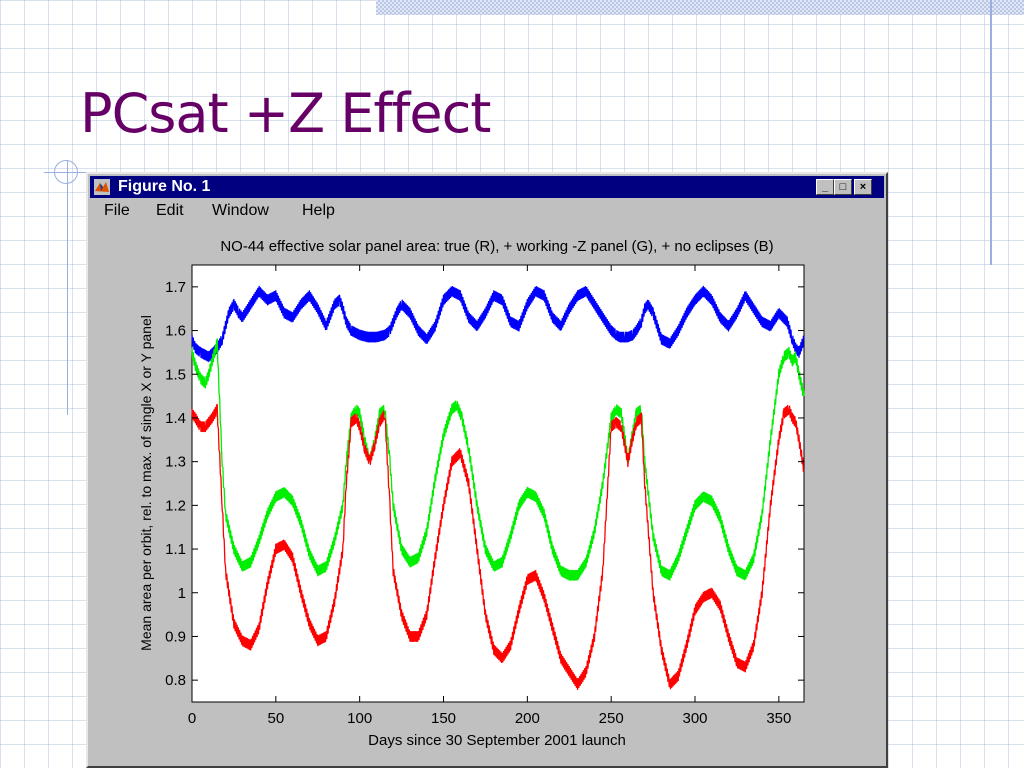 This screenshot has width=1024, height=768. I want to click on y-tick-label: 1.3, so click(175, 462).